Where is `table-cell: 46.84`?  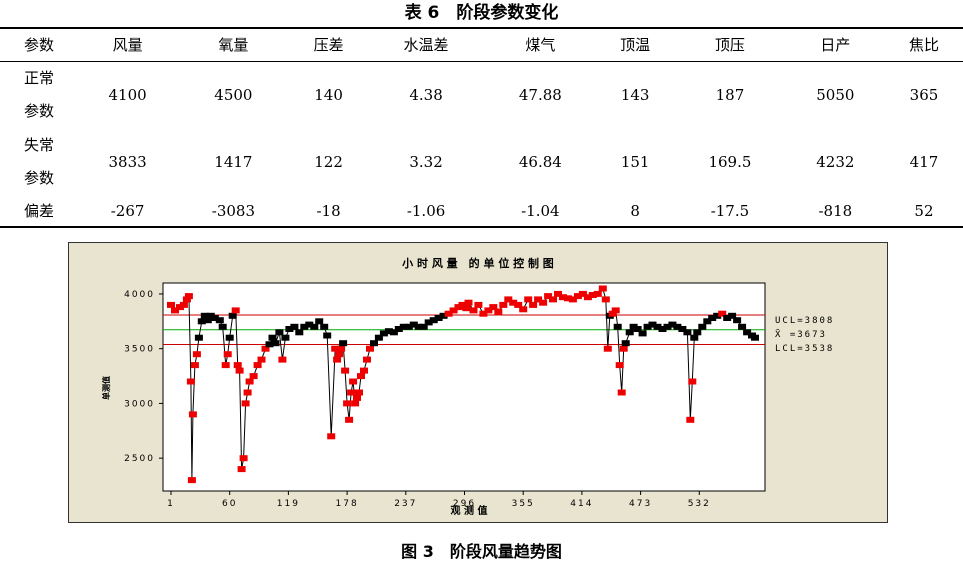 table-cell: 46.84 is located at coordinates (540, 161).